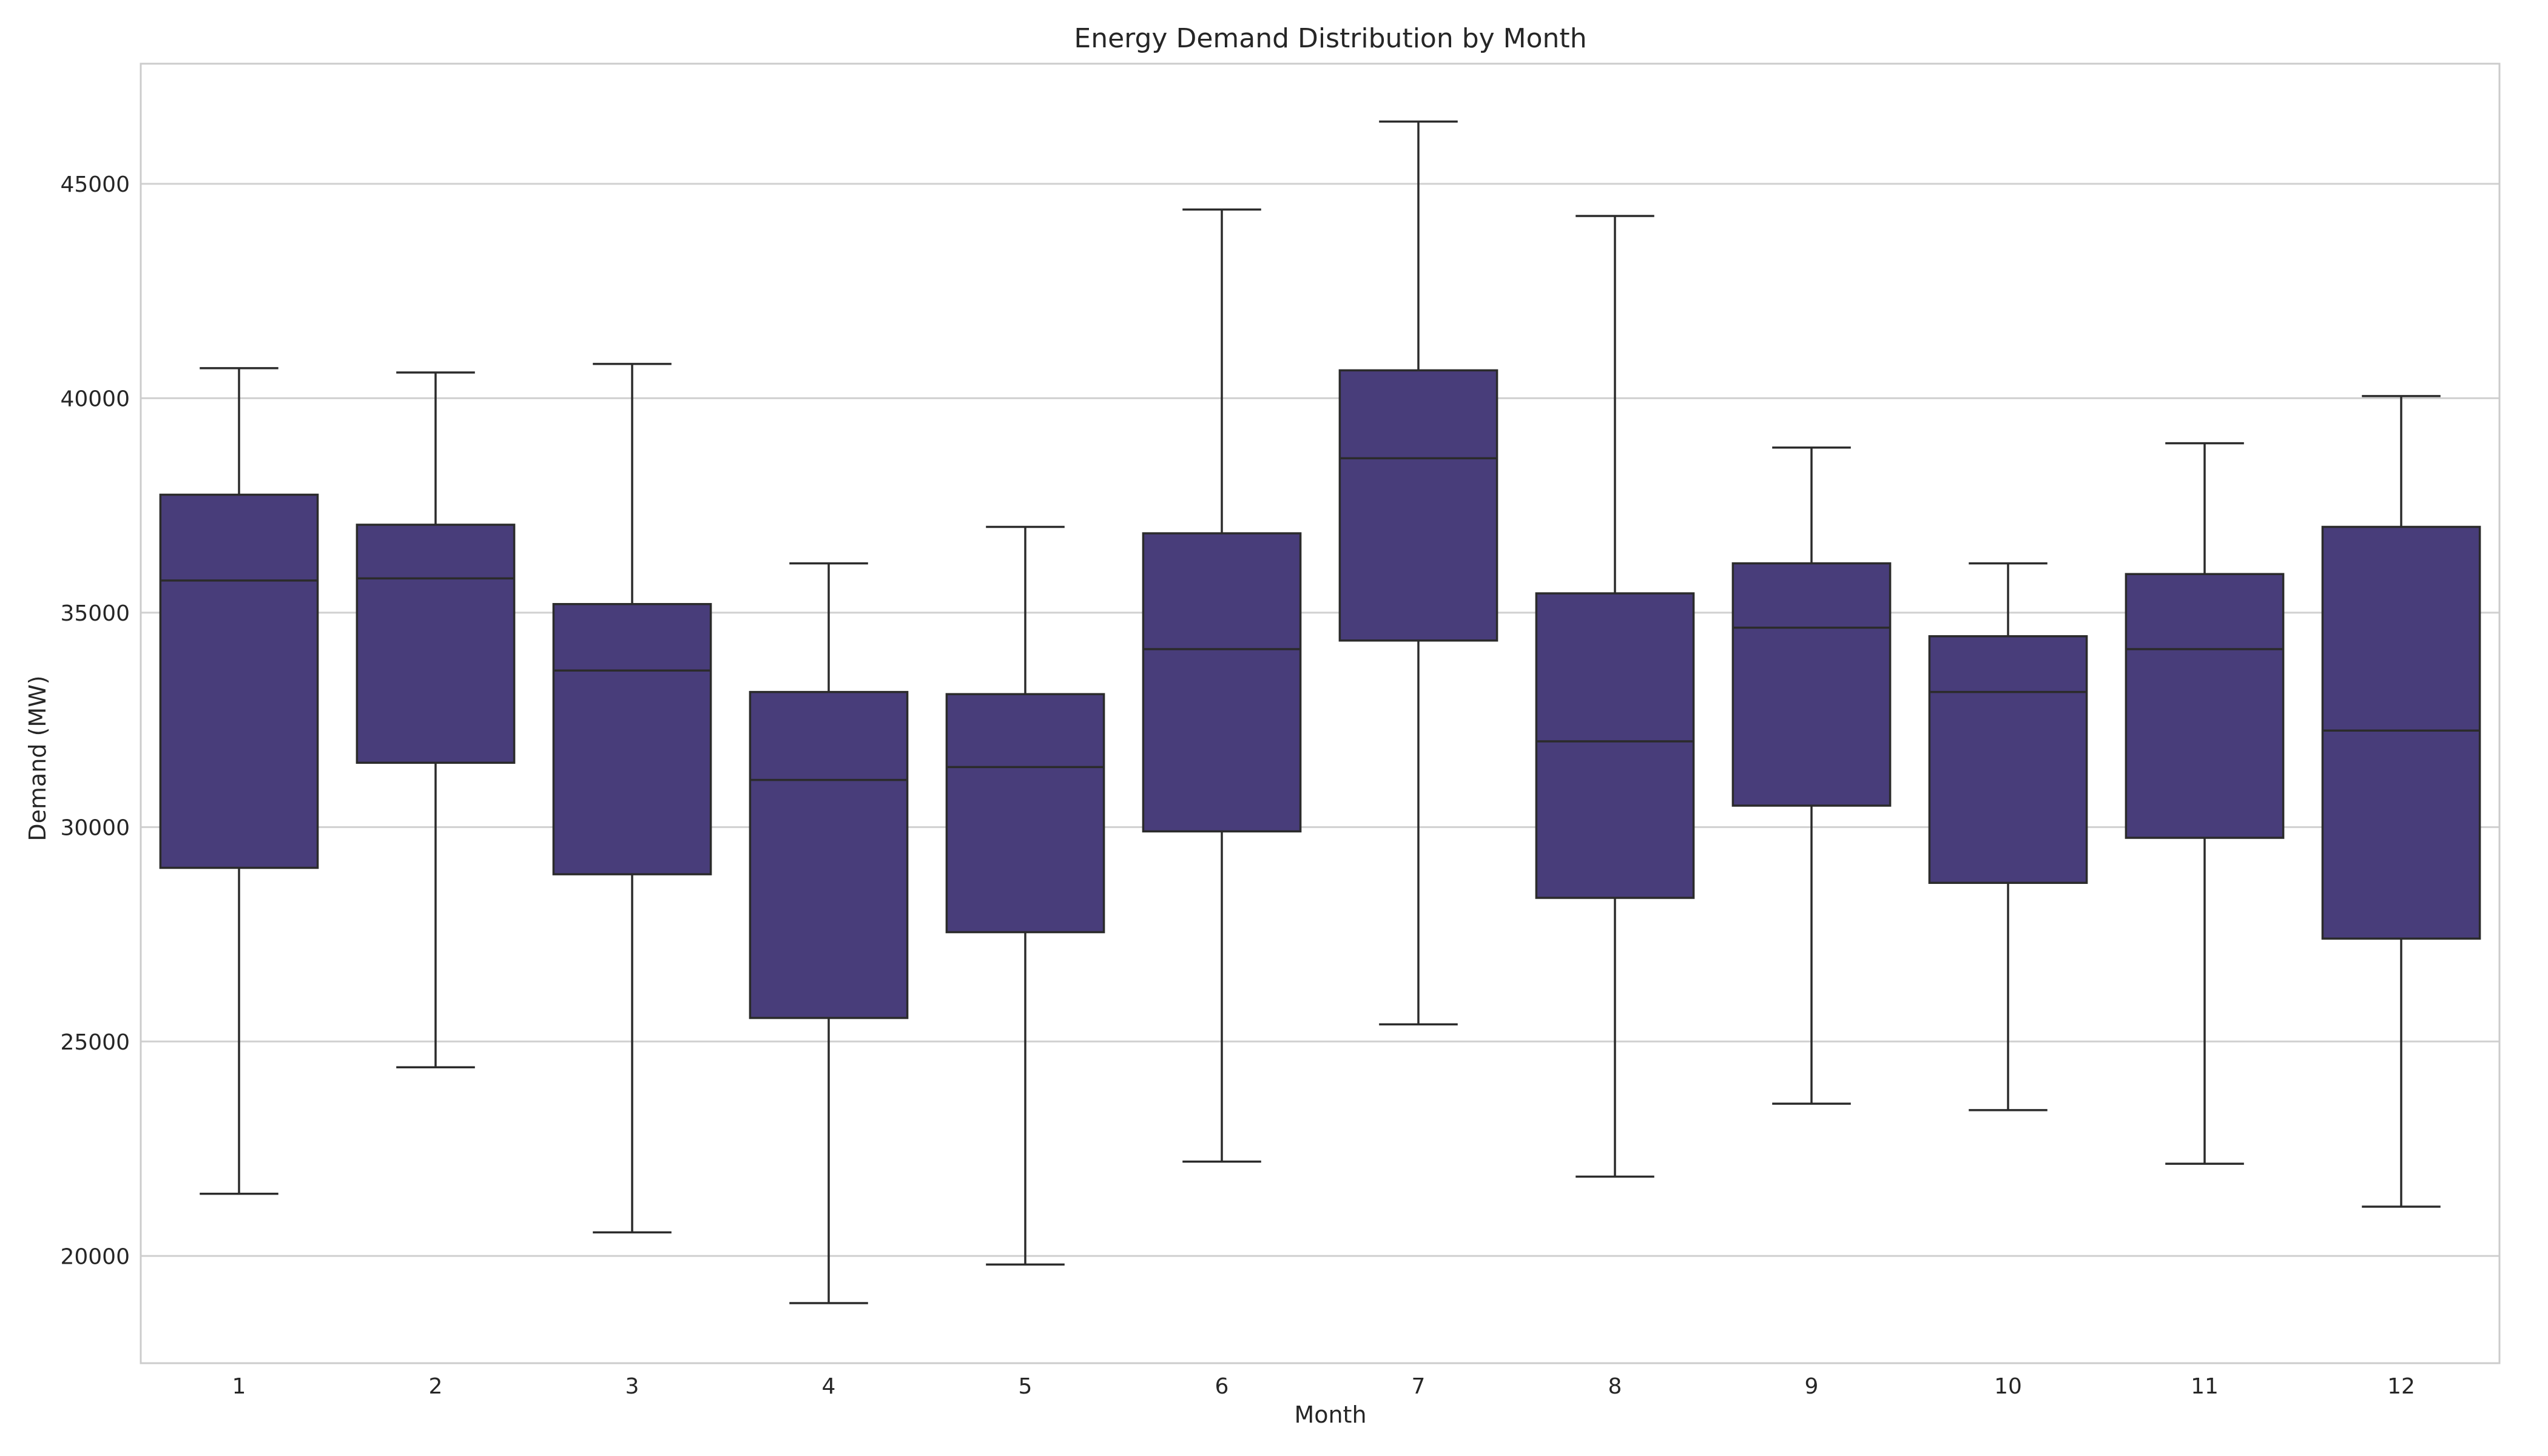 This screenshot has width=2548, height=1456. What do you see at coordinates (2401, 1386) in the screenshot?
I see `x-tick-label: 12` at bounding box center [2401, 1386].